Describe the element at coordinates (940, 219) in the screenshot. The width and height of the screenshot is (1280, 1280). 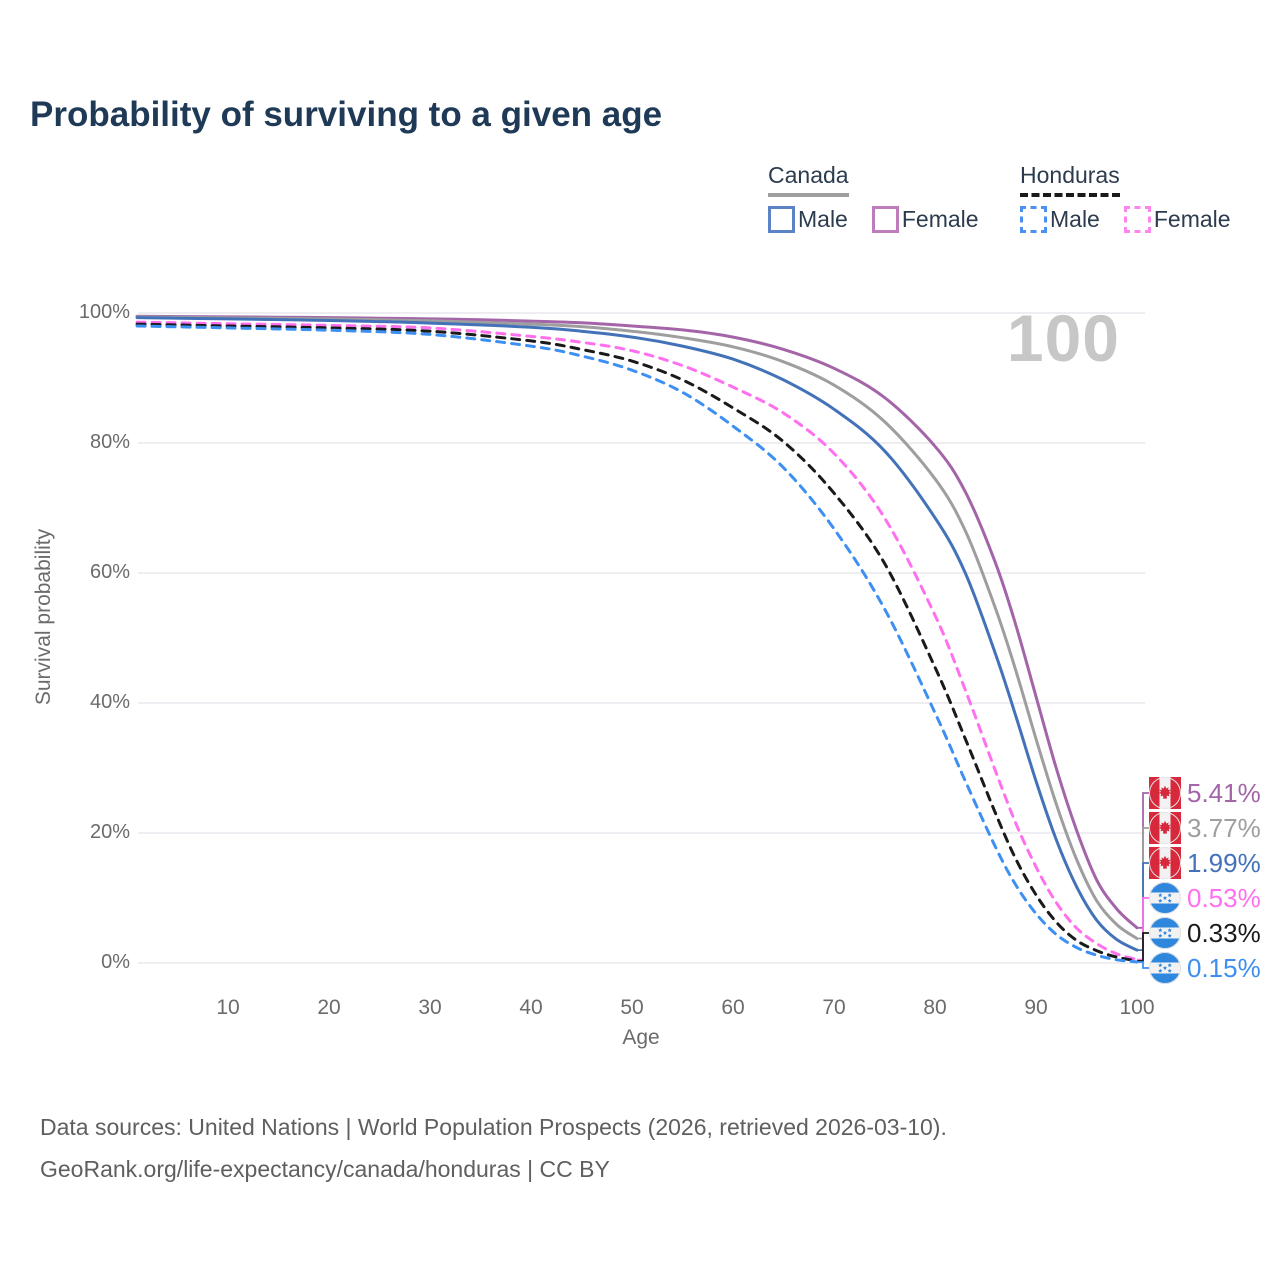
I see `legend-canada-female-label: Female` at that location.